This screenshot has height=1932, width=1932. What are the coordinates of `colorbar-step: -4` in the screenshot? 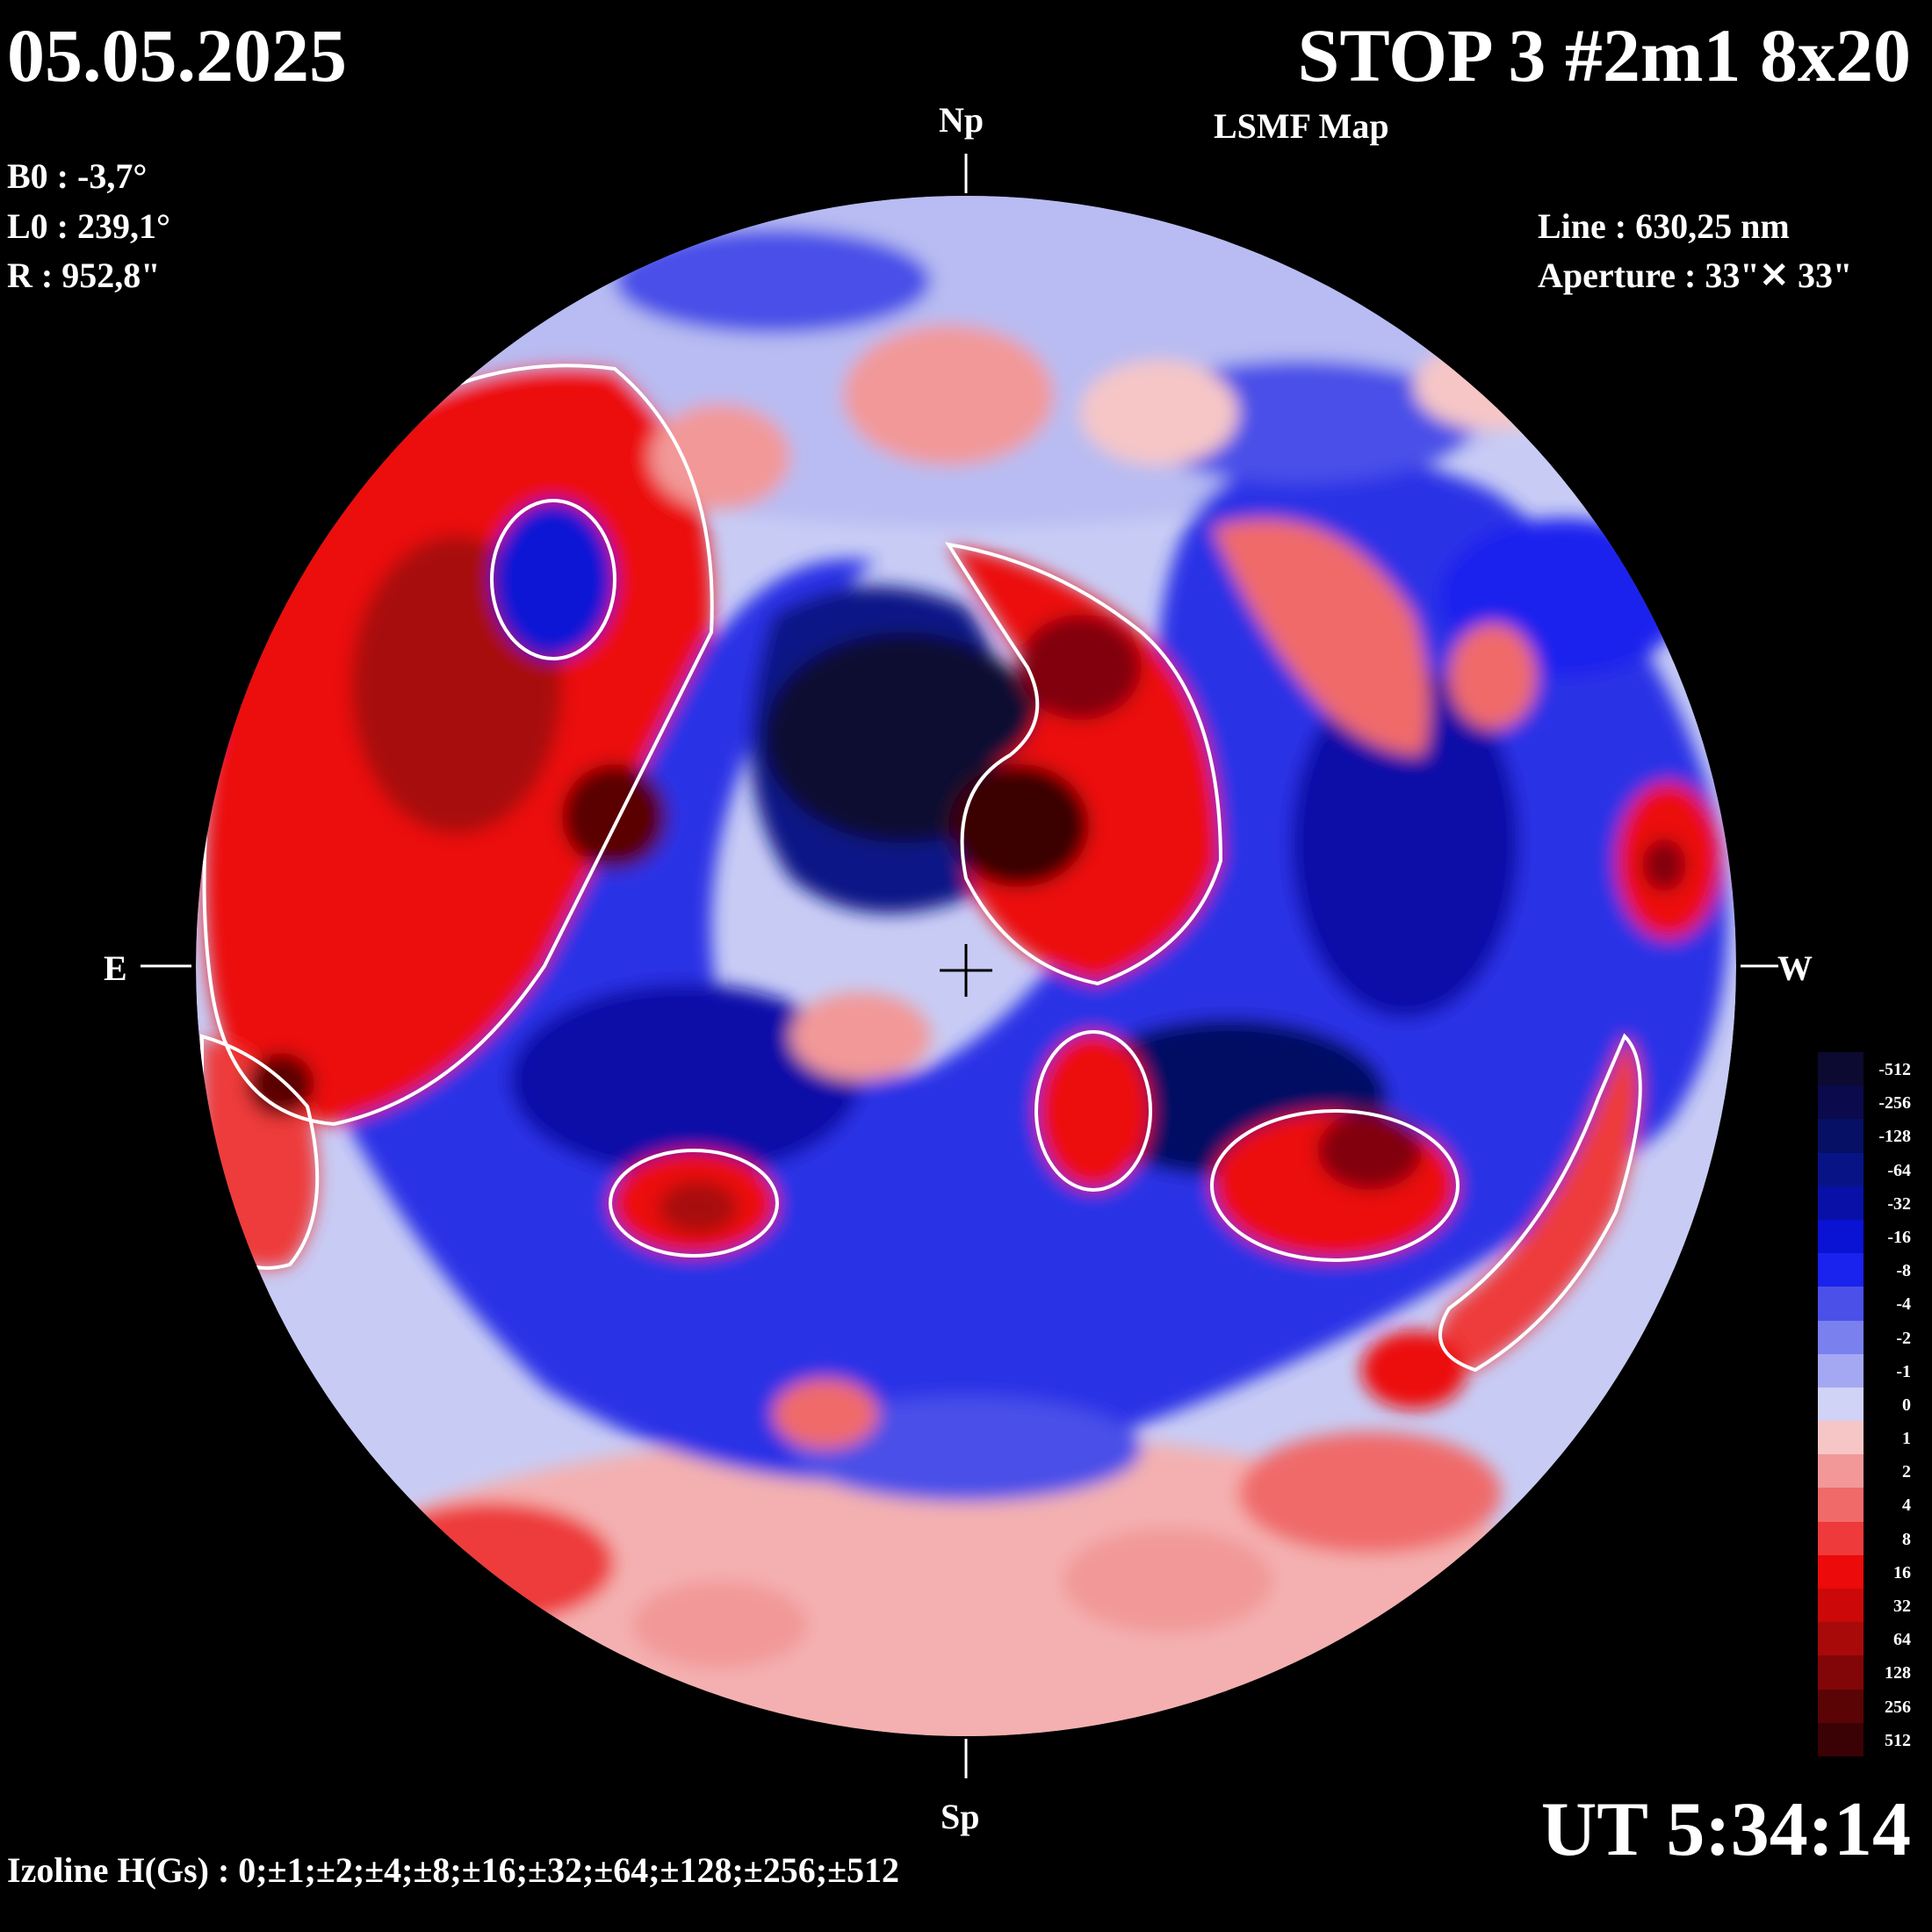 It's located at (1867, 1304).